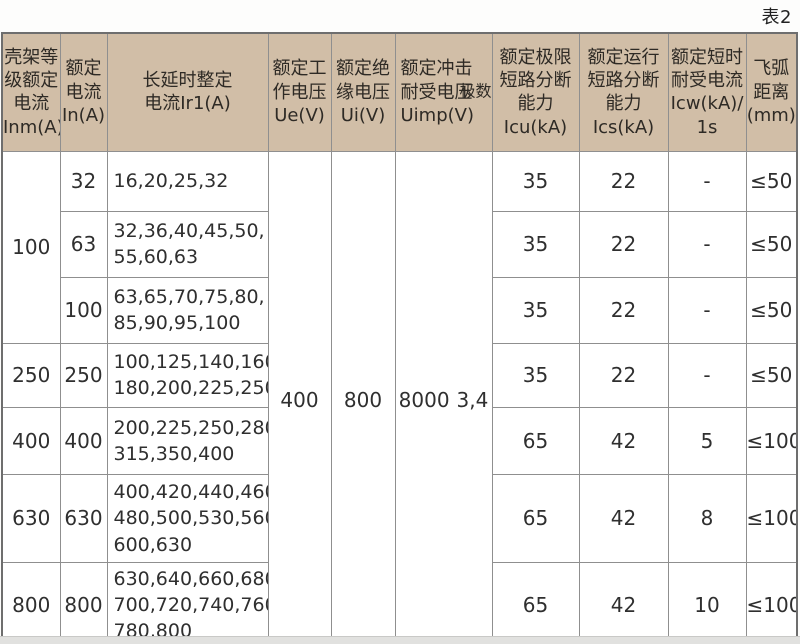 The width and height of the screenshot is (800, 644). I want to click on cell-ir1: 63,65,70,75,80, 85,90,95,100, so click(187, 310).